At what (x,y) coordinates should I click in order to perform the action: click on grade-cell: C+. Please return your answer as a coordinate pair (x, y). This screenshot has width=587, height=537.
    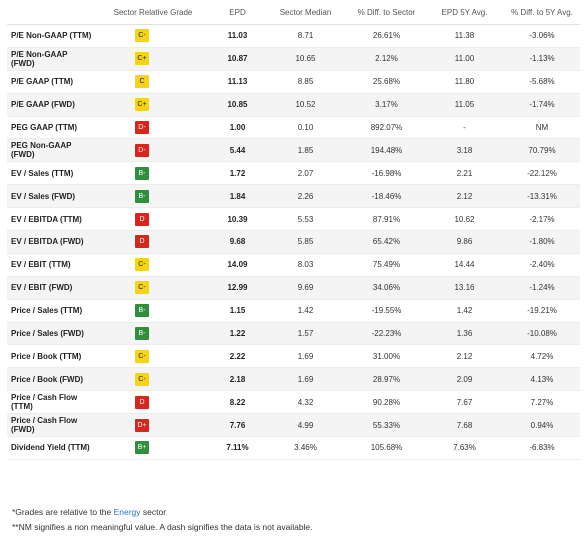
    Looking at the image, I should click on (153, 59).